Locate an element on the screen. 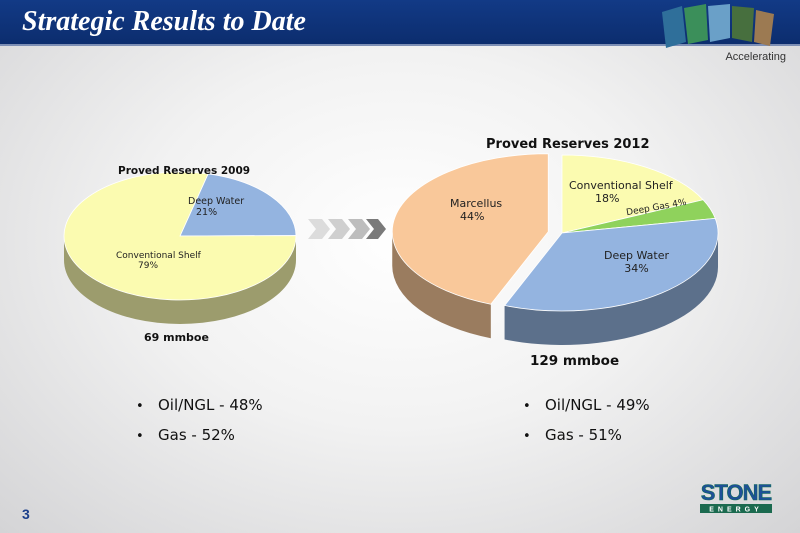 This screenshot has width=800, height=533. stone-energy-logo: STONE ENERGY is located at coordinates (736, 497).